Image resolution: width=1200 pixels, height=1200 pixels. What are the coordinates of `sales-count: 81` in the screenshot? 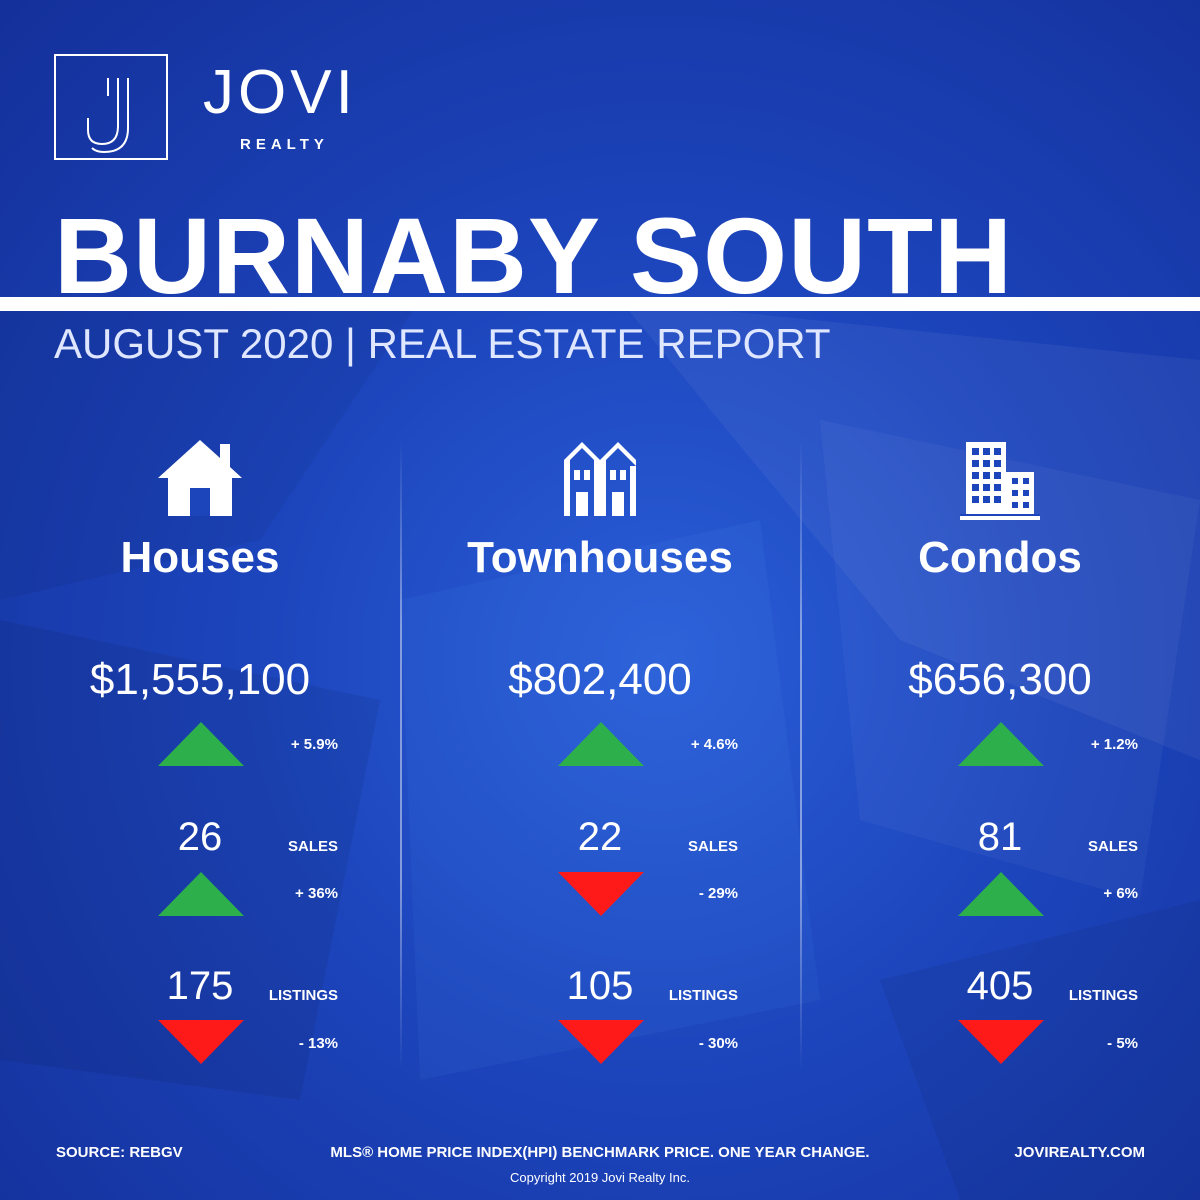 It's located at (1000, 837).